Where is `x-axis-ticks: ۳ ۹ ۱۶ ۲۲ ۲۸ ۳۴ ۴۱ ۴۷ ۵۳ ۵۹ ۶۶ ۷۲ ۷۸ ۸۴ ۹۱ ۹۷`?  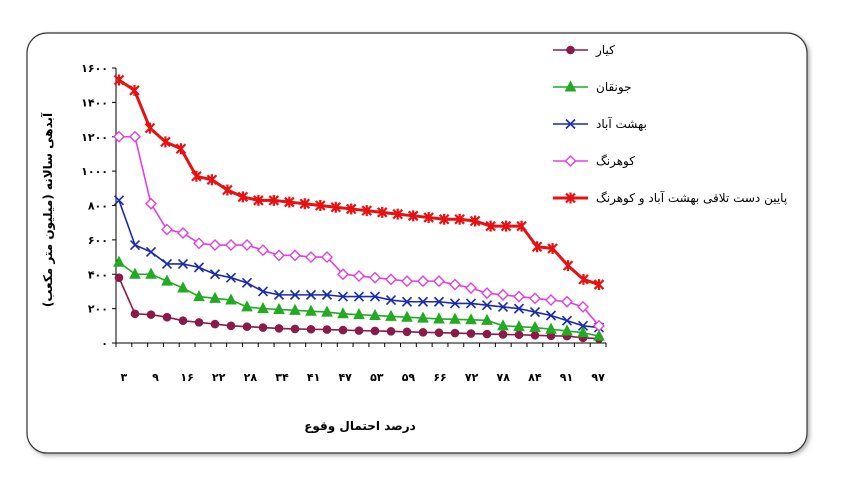 x-axis-ticks: ۳ ۹ ۱۶ ۲۲ ۲۸ ۳۴ ۴۱ ۴۷ ۵۳ ۵۹ ۶۶ ۷۲ ۷۸ ۸۴ ۹۱ ۹۷ is located at coordinates (361, 363).